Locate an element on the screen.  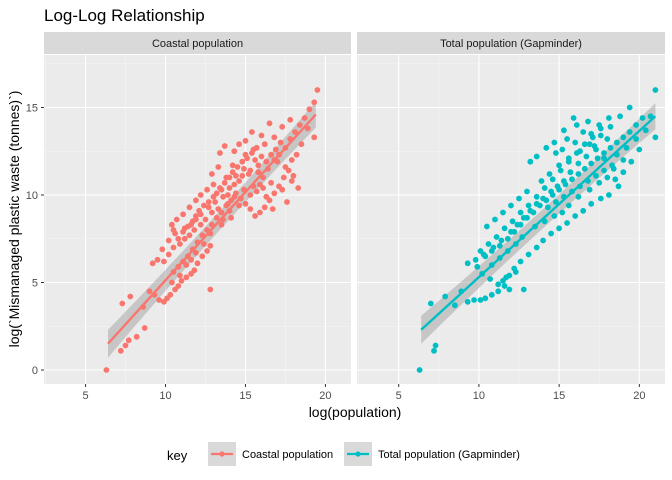
facet-label-coastal: Coastal population is located at coordinates (197, 44).